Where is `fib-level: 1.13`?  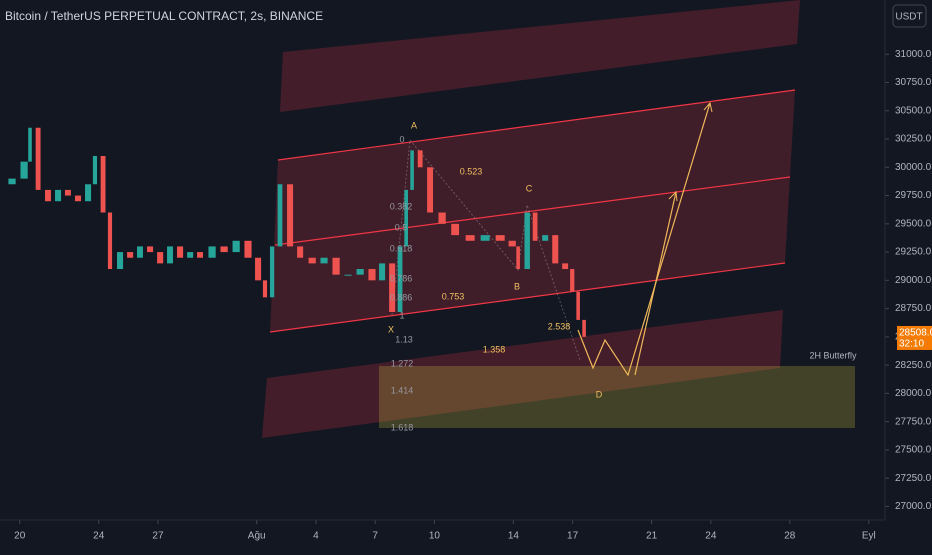
fib-level: 1.13 is located at coordinates (404, 339).